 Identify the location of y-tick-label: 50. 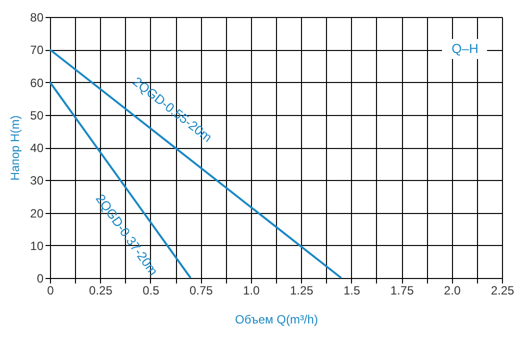
(37, 115).